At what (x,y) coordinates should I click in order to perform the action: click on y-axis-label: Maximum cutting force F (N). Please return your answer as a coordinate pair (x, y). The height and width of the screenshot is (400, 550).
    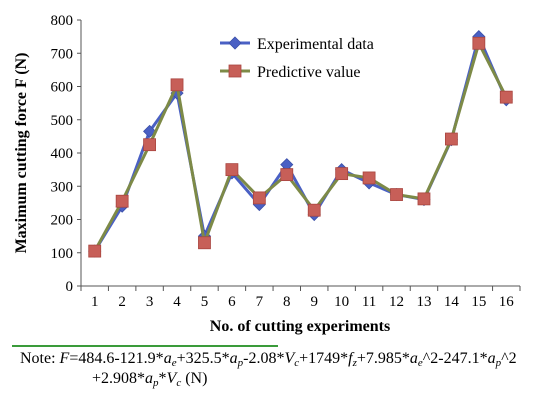
    Looking at the image, I should click on (21, 153).